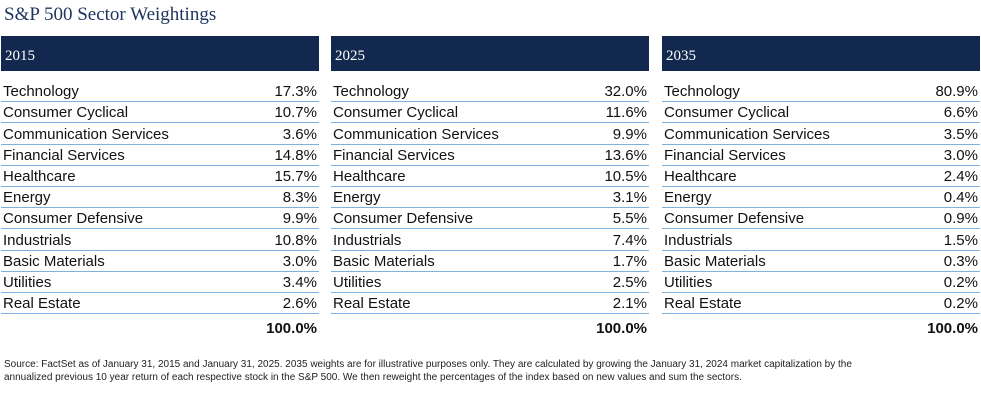 The height and width of the screenshot is (402, 981). Describe the element at coordinates (490, 53) in the screenshot. I see `panel-header: 2025` at that location.